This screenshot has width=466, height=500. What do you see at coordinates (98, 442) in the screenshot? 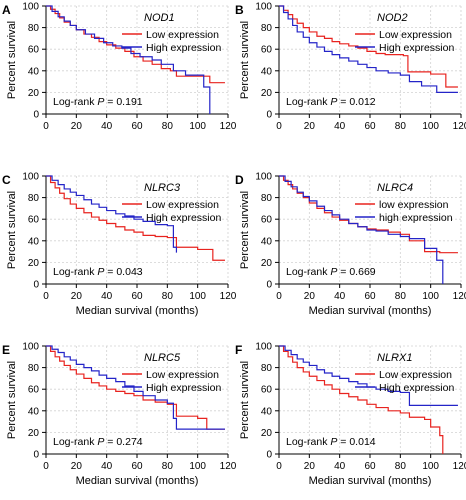
I see `pvalue-text: Log-rank P = 0.274` at bounding box center [98, 442].